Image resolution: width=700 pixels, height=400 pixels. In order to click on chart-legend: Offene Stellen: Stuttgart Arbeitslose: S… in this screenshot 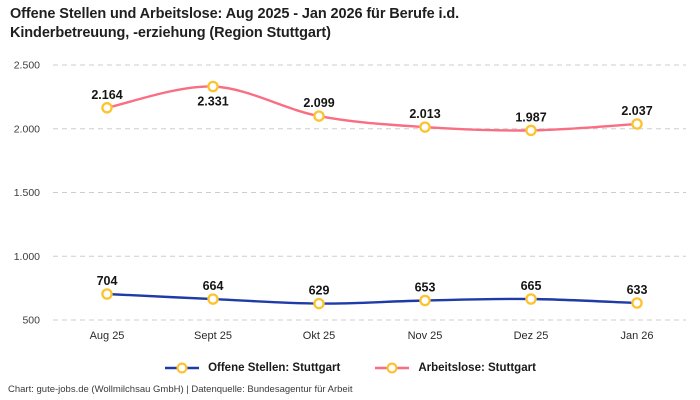, I will do `click(350, 368)`.